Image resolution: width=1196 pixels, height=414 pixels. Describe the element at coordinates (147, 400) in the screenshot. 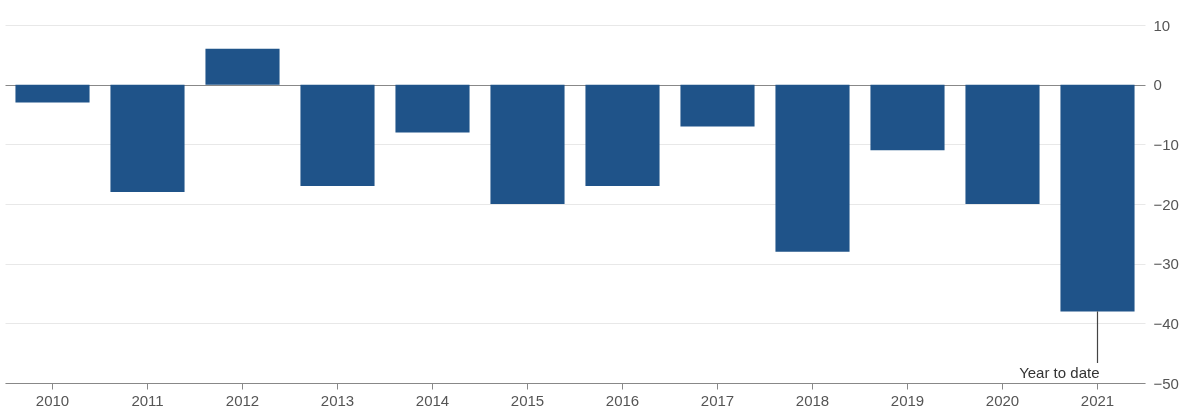

I see `x-tick-label: 2011` at that location.